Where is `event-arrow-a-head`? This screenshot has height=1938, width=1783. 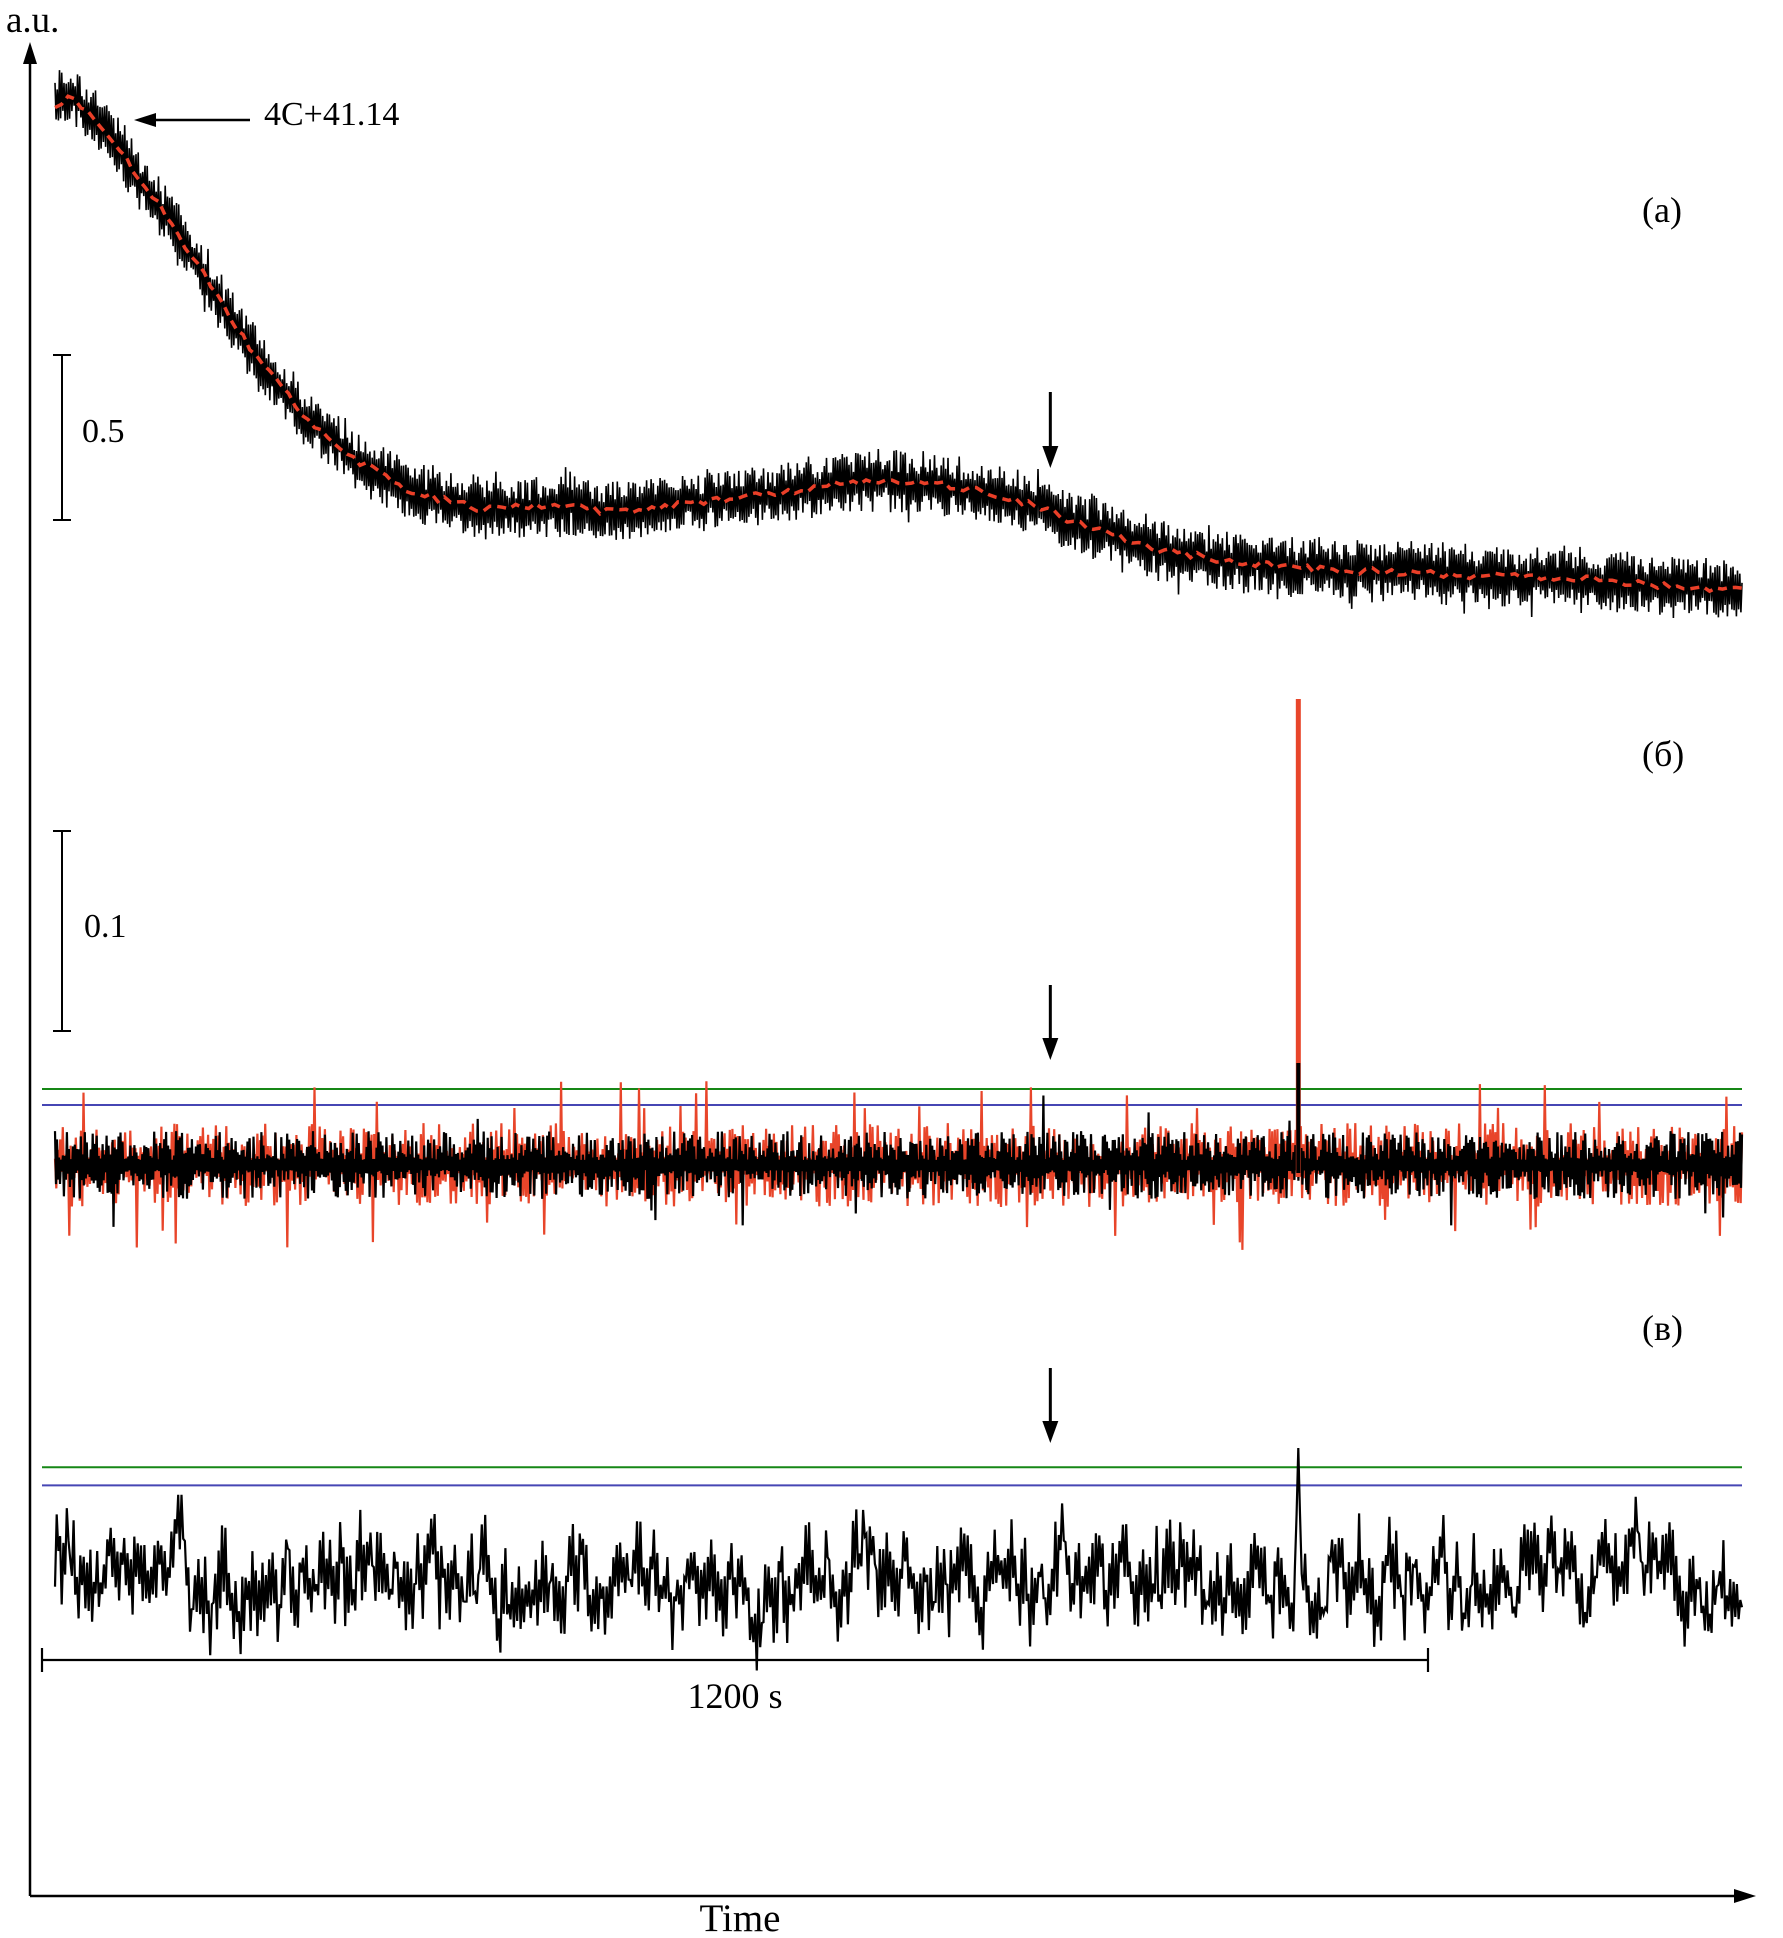 event-arrow-a-head is located at coordinates (1050, 457).